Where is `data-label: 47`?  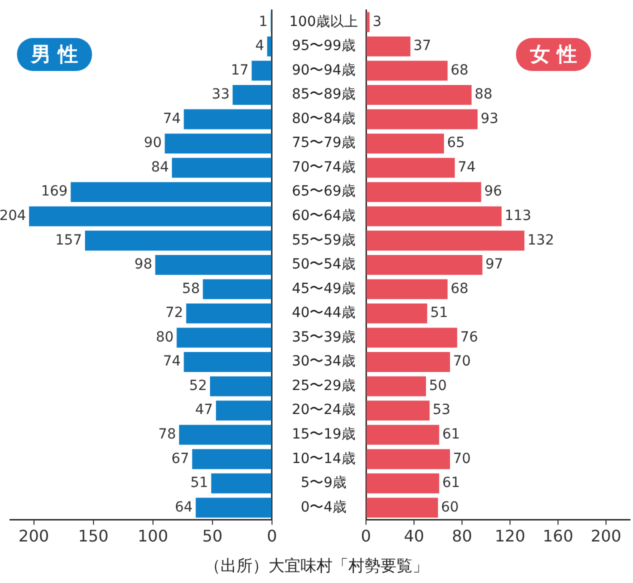 data-label: 47 is located at coordinates (204, 410).